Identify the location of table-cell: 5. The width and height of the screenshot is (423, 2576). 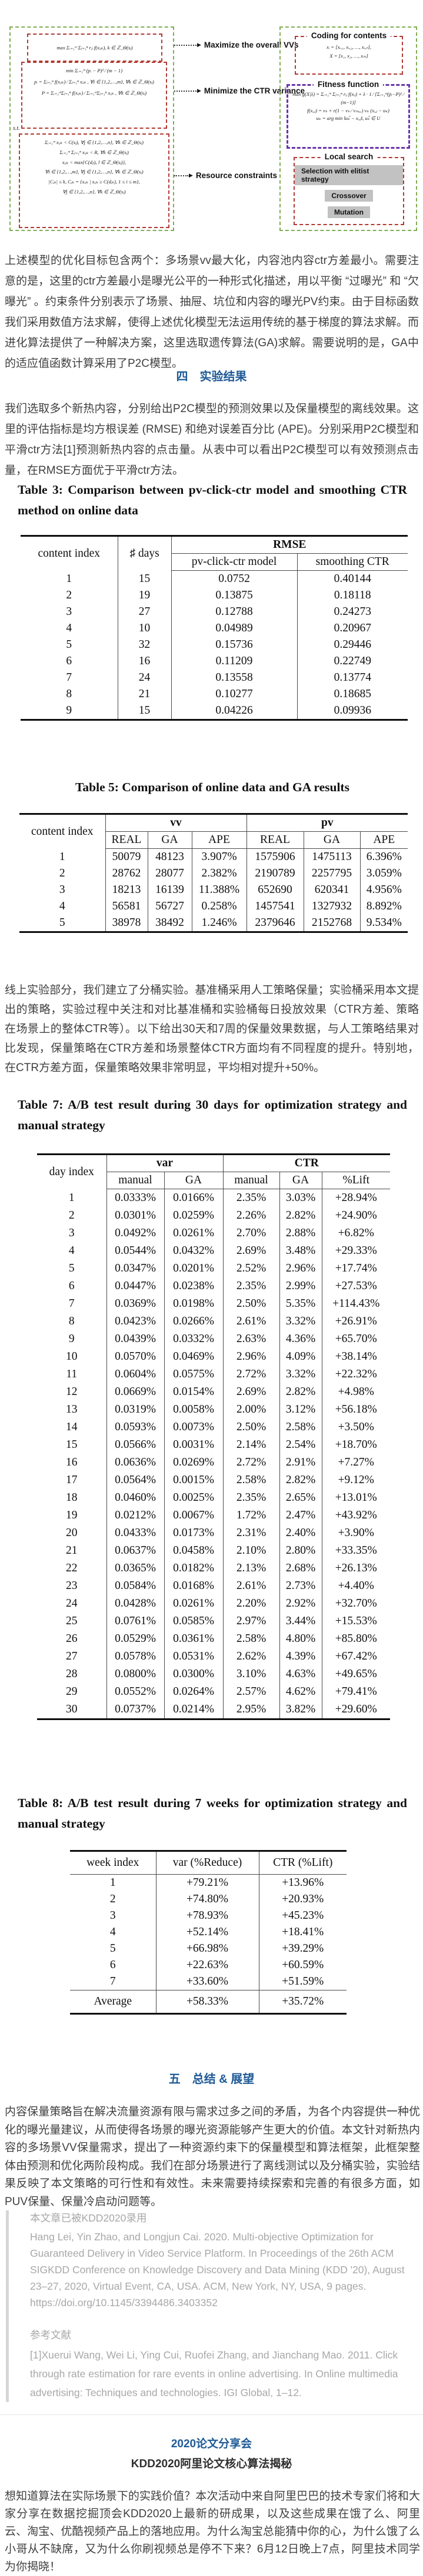
(72, 1268).